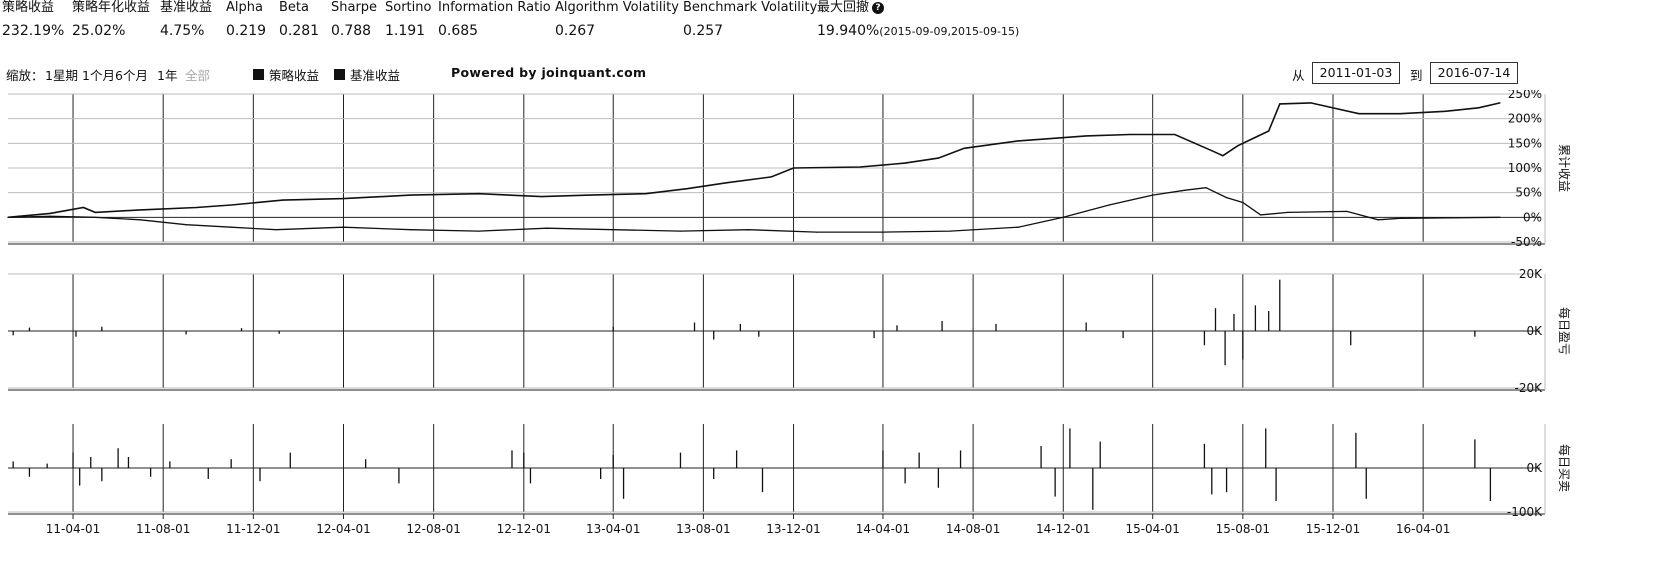 This screenshot has width=1669, height=571. Describe the element at coordinates (73, 529) in the screenshot. I see `x-tick-label: 11-04-01` at that location.